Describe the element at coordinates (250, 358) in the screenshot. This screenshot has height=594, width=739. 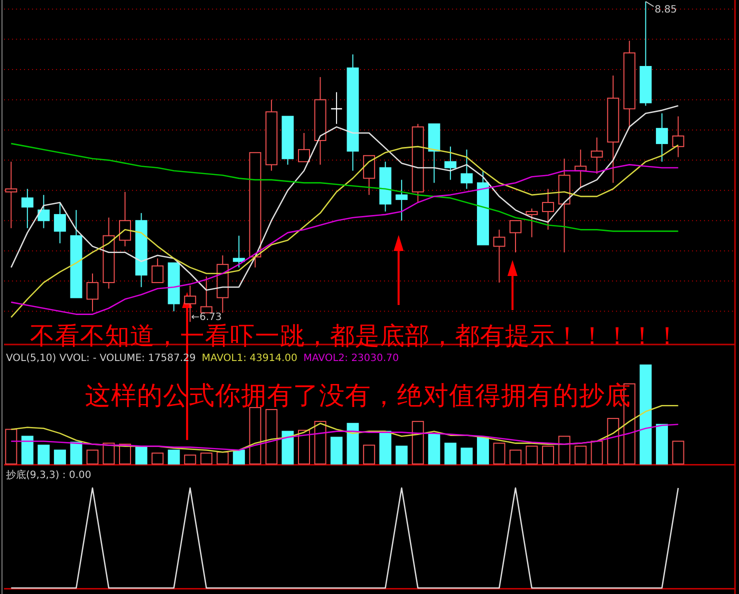
I see `text: MAVOL1: 43914.00` at that location.